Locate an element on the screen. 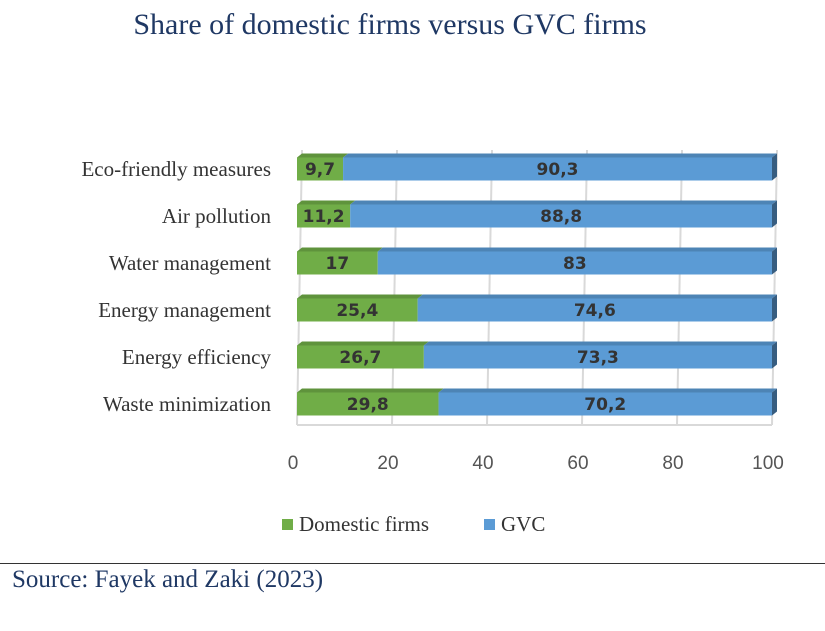 This screenshot has height=631, width=825. category-label: Energy management is located at coordinates (184, 310).